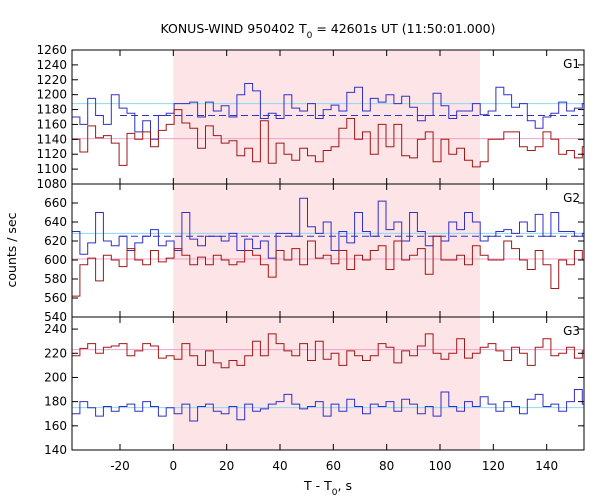 This screenshot has height=500, width=600. I want to click on y-tick-label: 200, so click(55, 377).